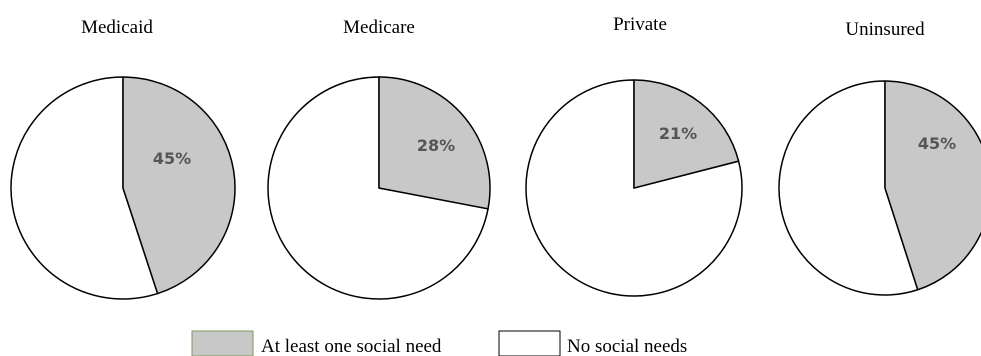  Describe the element at coordinates (84, 188) in the screenshot. I see `pie-slice-no-social-needs-medicaid` at that location.